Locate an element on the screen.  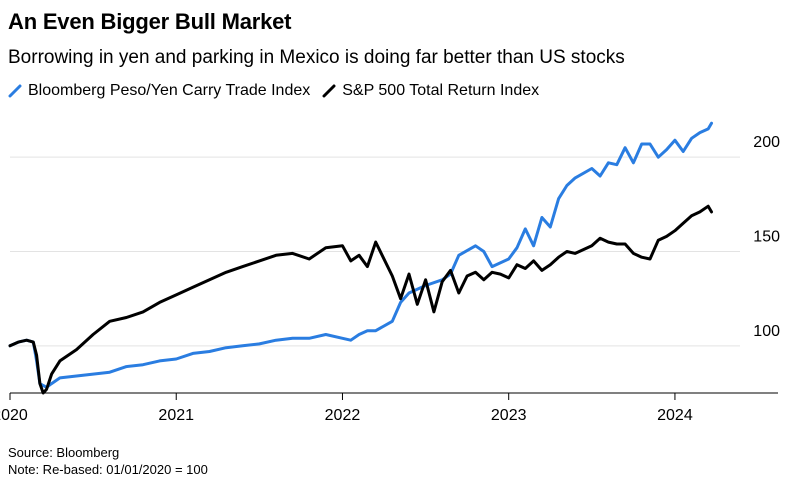
legend-swatch-black is located at coordinates (329, 91).